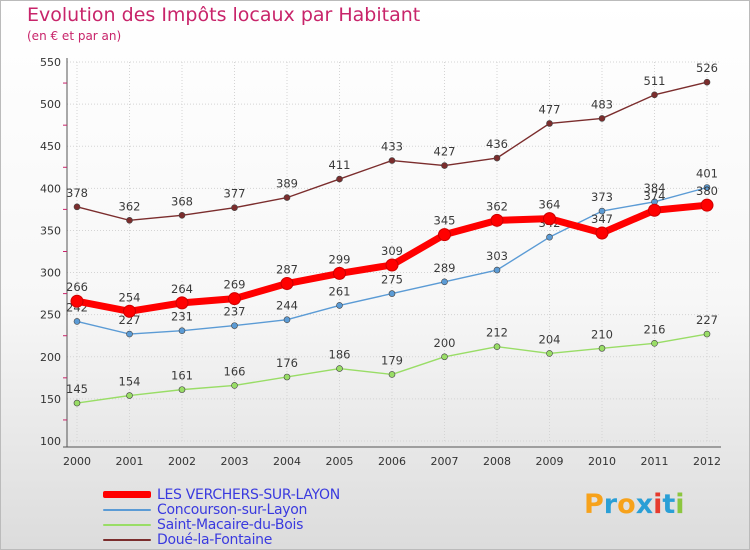  I want to click on x-tick-label: 2008, so click(497, 461).